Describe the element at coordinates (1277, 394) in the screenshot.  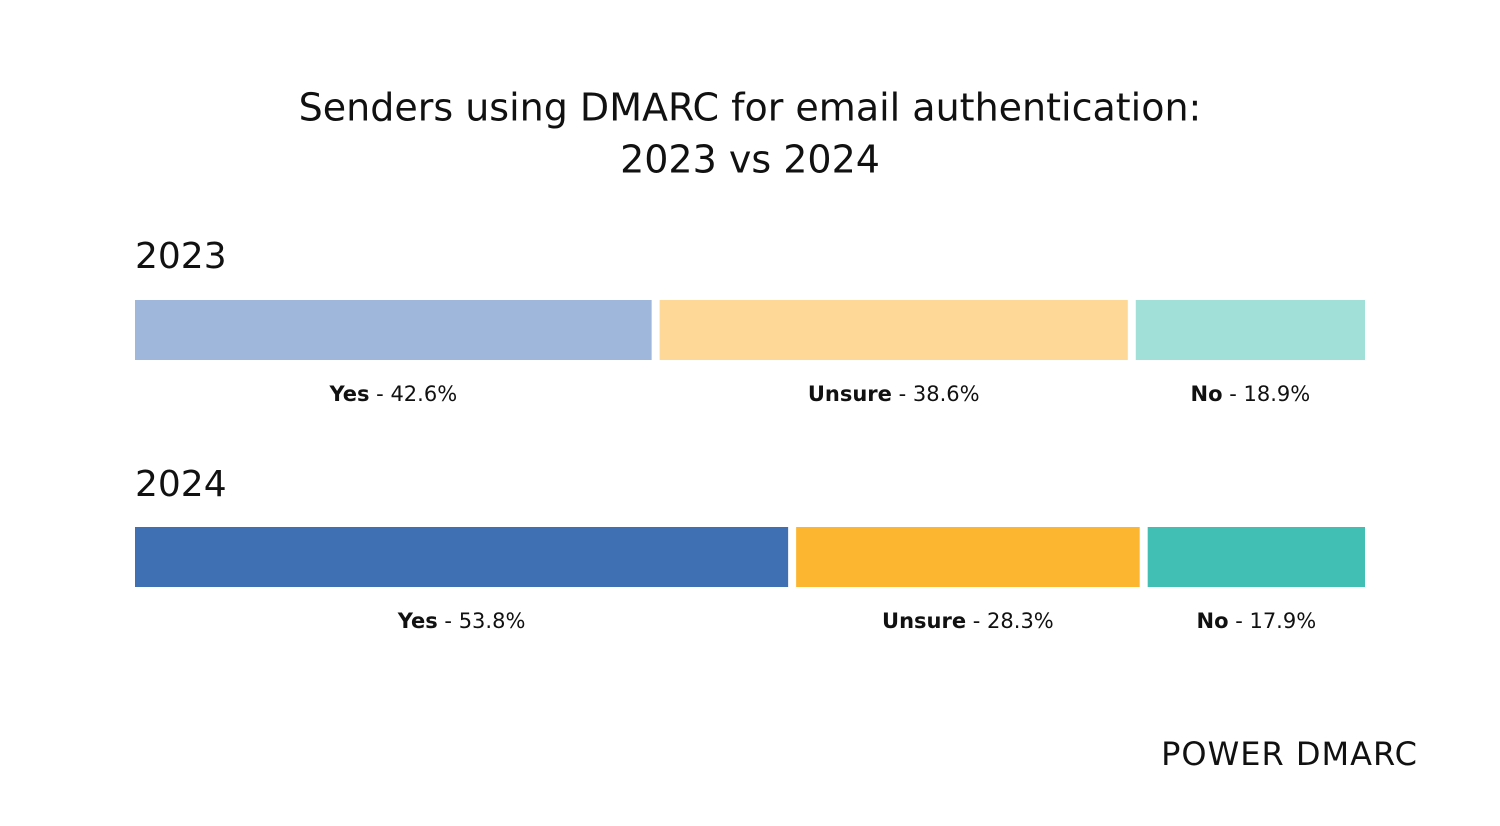
I see `data-label: 18.9%` at that location.